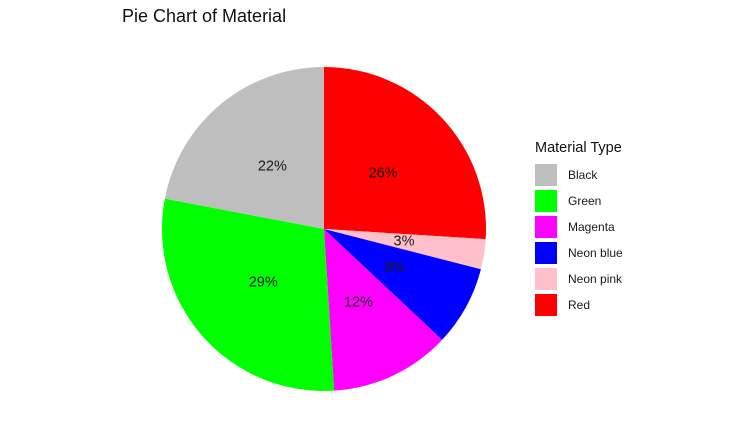 The width and height of the screenshot is (756, 432). I want to click on legend-item-magenta: Magenta, so click(579, 227).